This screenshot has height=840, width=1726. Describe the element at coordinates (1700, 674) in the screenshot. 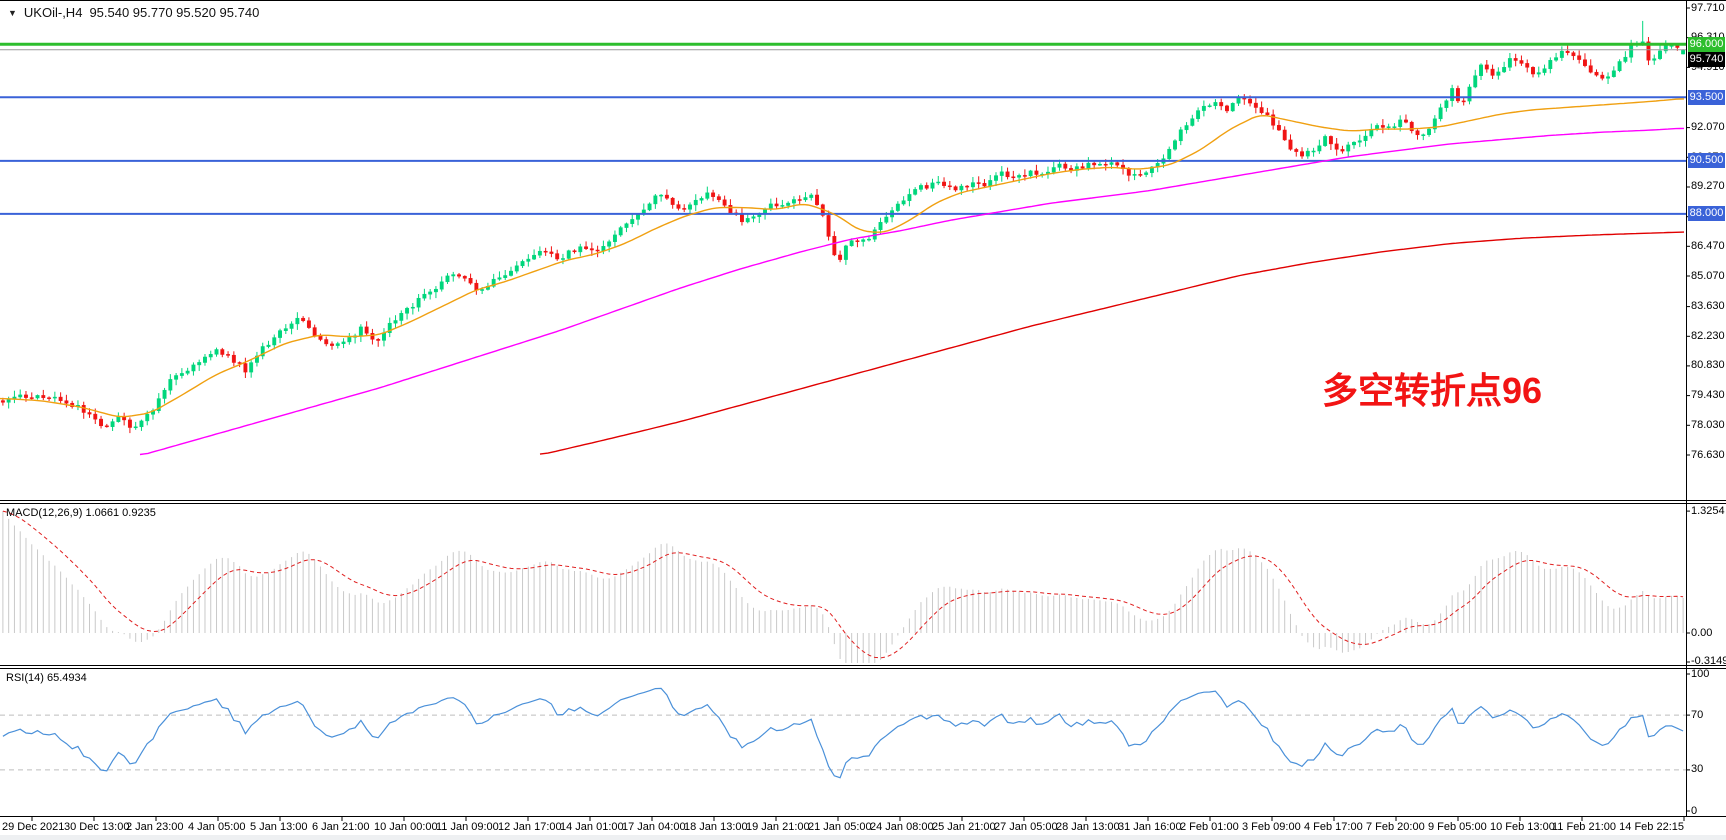

I see `indicator-axis-label: 100` at that location.